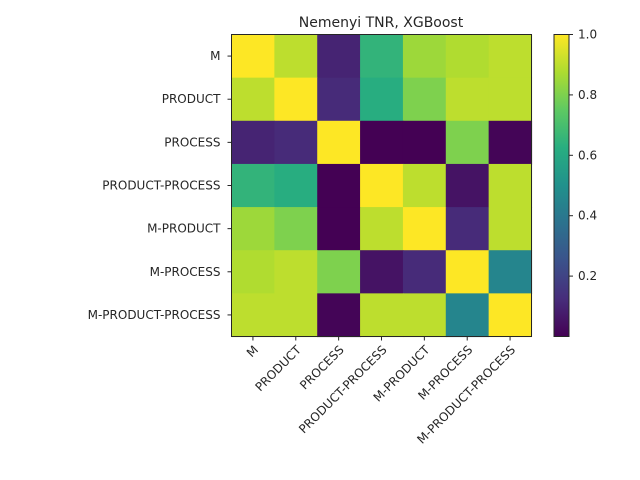 Image resolution: width=640 pixels, height=480 pixels. Describe the element at coordinates (587, 35) in the screenshot. I see `colorbar-tick-label: 1.0` at that location.